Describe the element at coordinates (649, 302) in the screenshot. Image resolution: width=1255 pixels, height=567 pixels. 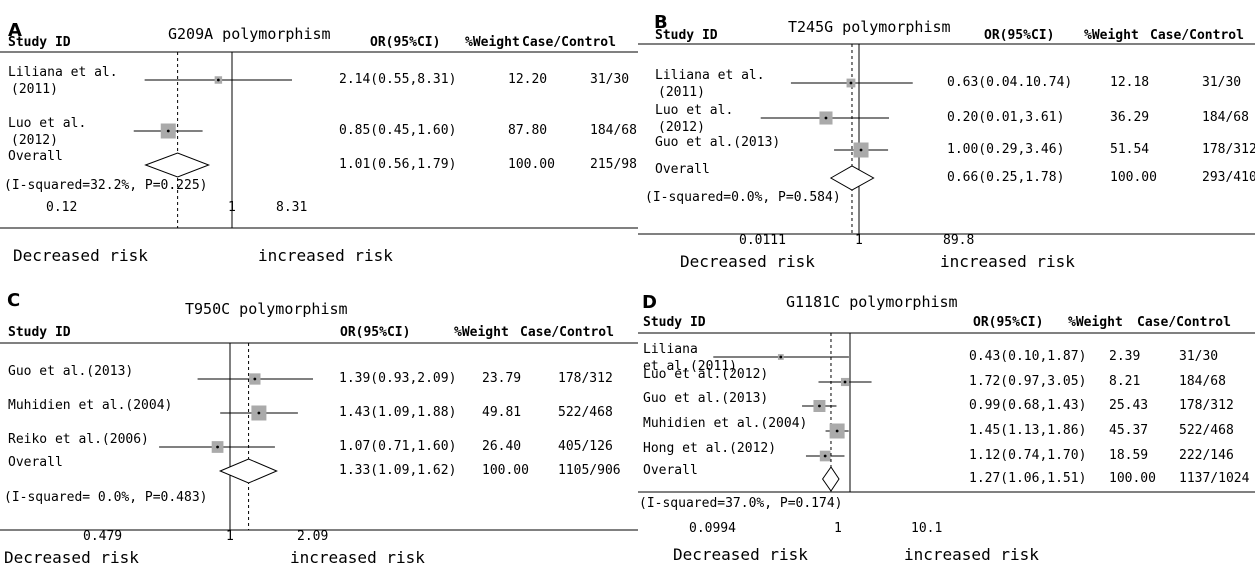
I see `panel-label: D` at that location.